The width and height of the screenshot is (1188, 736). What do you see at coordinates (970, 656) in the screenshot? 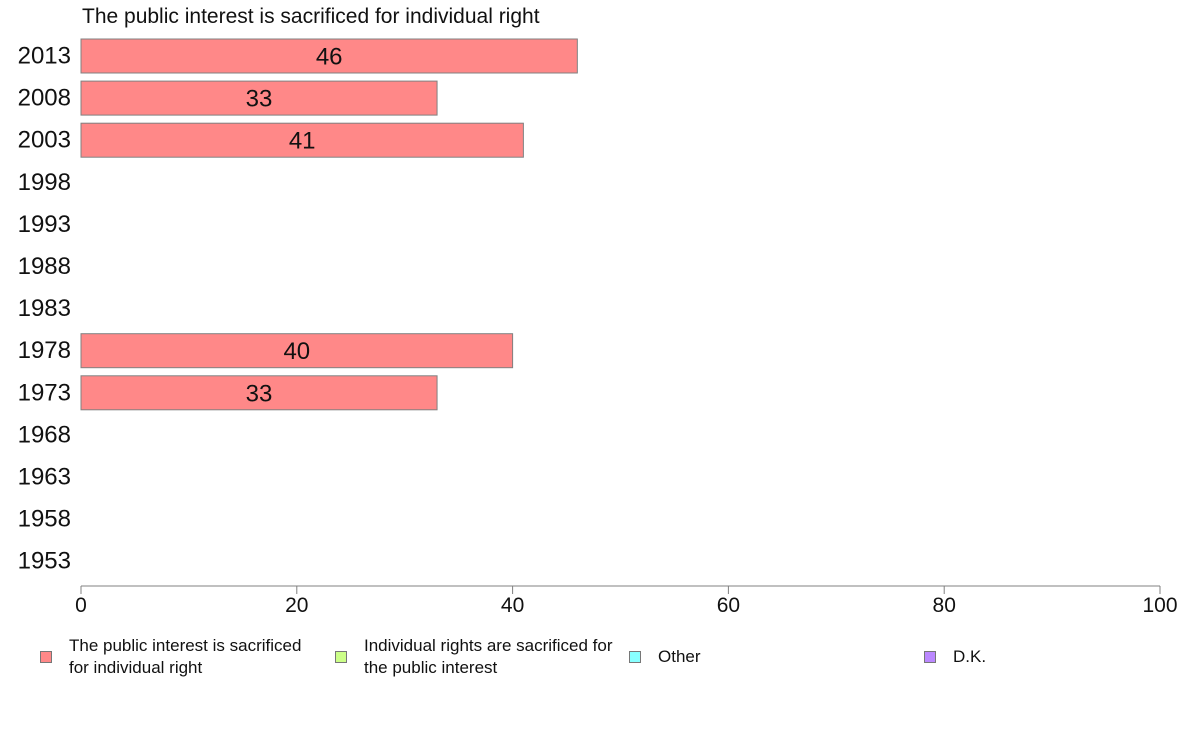
I see `legend-label: D.K.` at bounding box center [970, 656].